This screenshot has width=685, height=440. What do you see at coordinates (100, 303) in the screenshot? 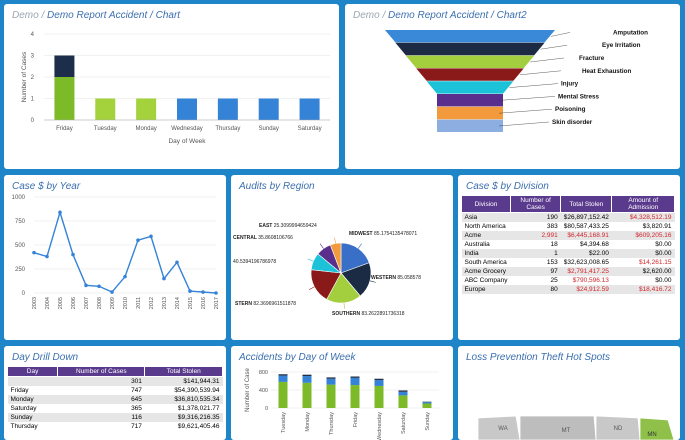
I see `x-tick-label: 2008` at bounding box center [100, 303].